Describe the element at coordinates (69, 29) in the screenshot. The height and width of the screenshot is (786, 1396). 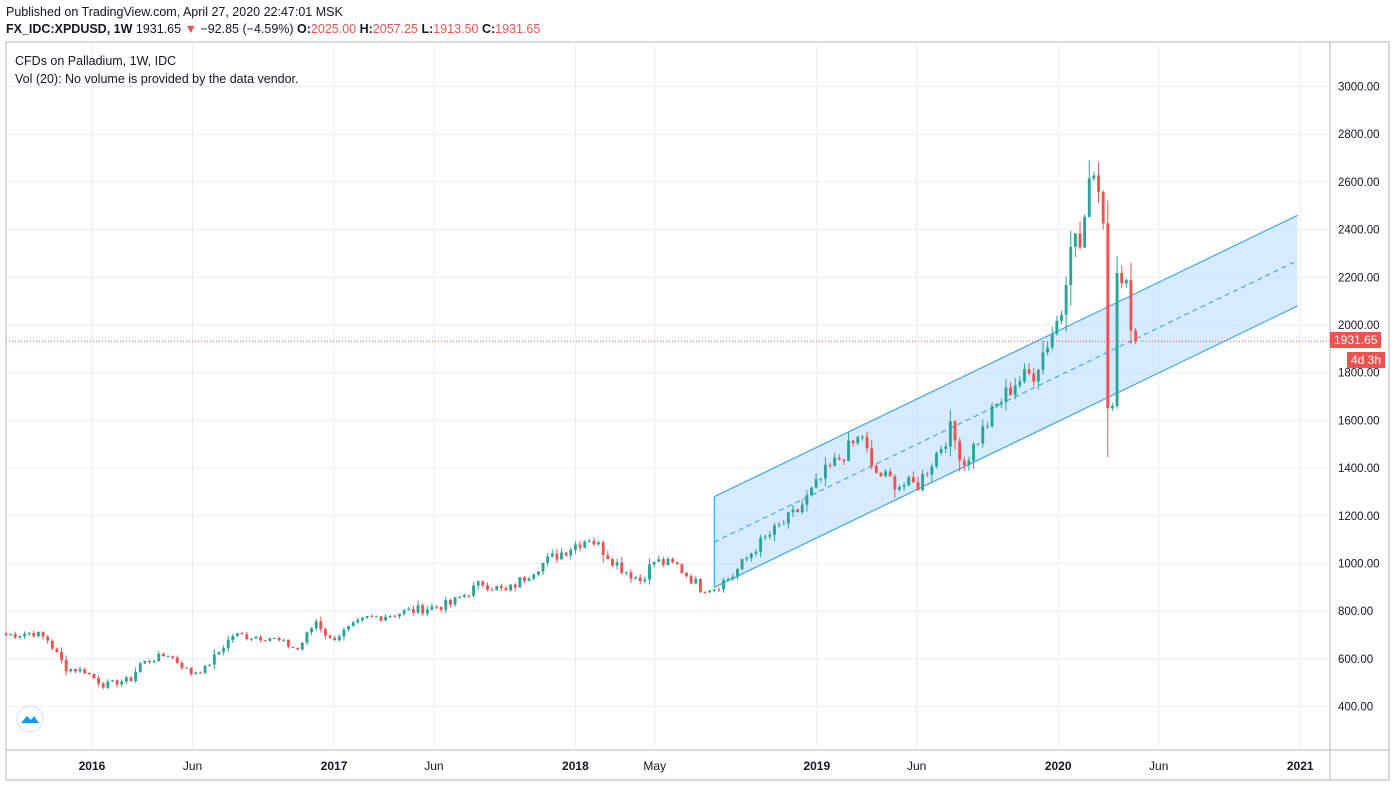
I see `symbol-label: FX_IDC:XPDUSD, 1W` at that location.